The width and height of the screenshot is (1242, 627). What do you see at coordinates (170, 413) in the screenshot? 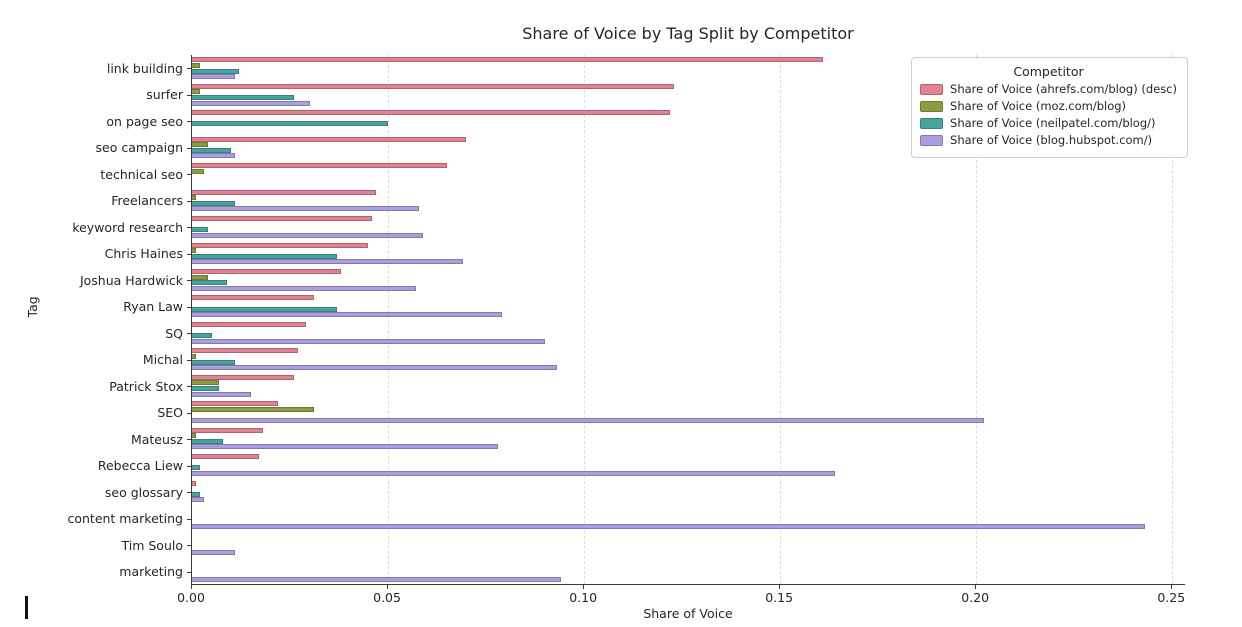
I see `y-tick-label: SEO` at bounding box center [170, 413].